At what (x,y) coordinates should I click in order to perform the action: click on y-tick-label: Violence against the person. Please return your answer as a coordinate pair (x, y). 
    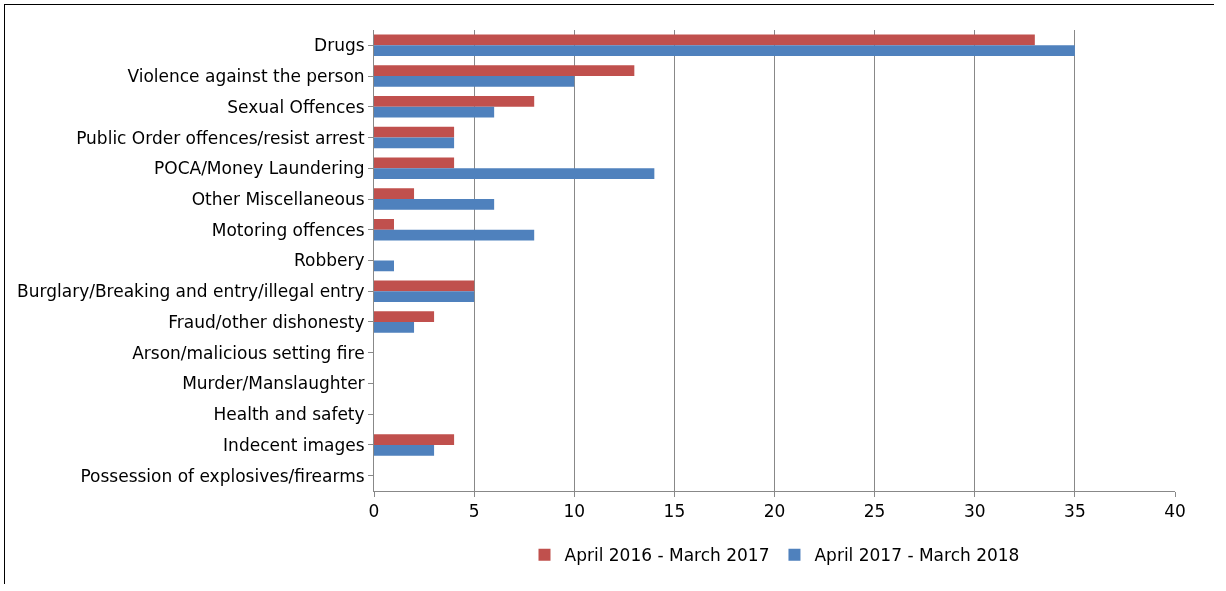
    Looking at the image, I should click on (246, 76).